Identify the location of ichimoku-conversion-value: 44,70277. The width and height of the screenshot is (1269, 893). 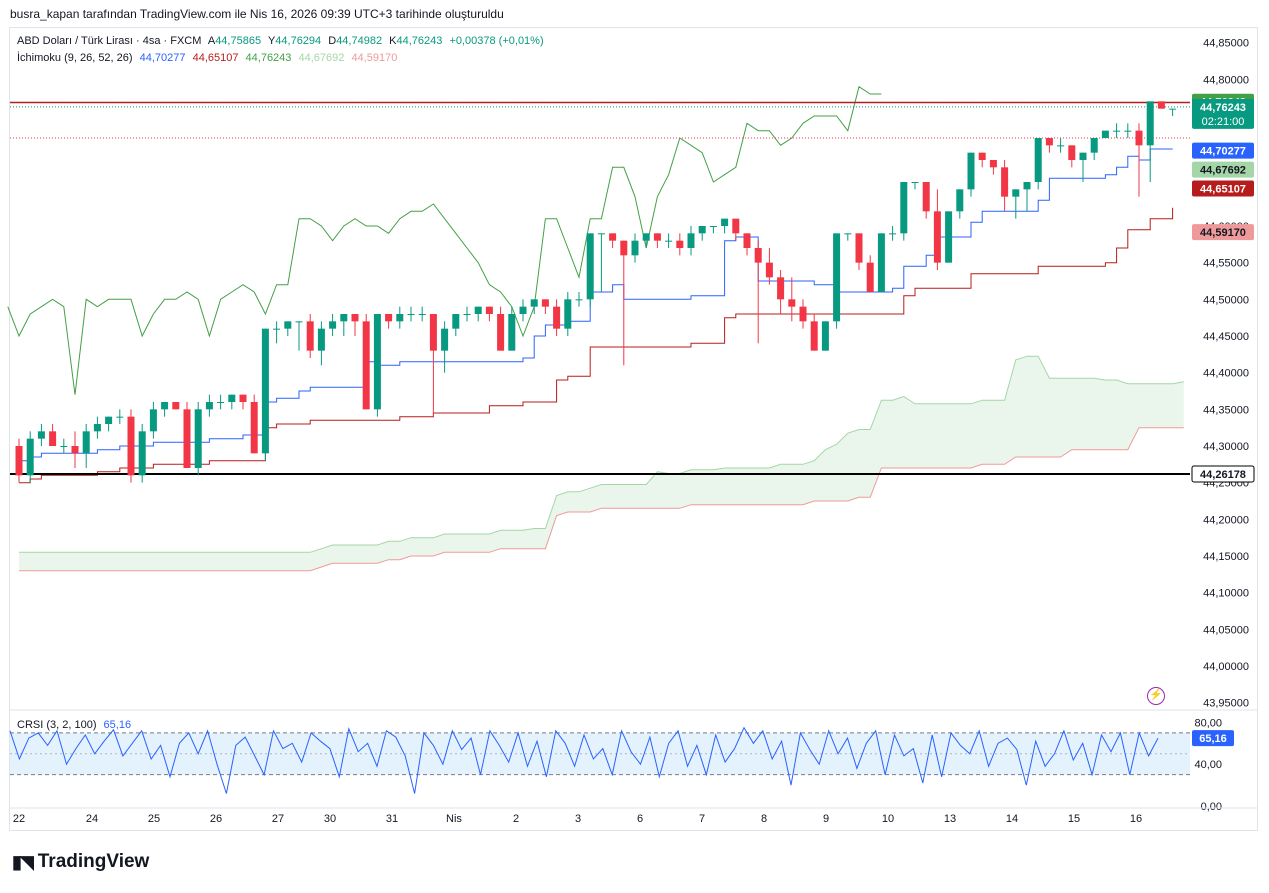
(162, 58).